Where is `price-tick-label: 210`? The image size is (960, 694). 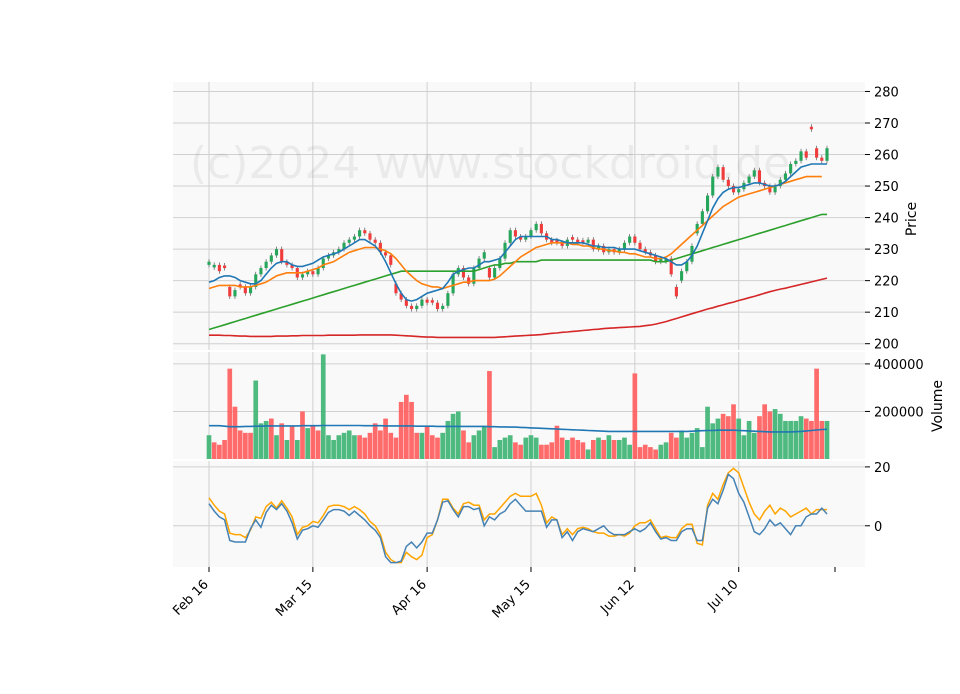 price-tick-label: 210 is located at coordinates (886, 313).